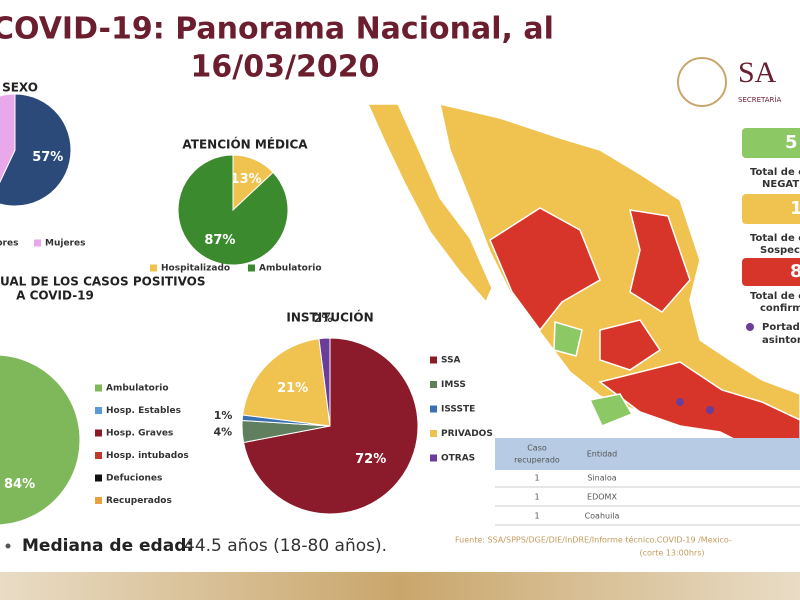 The height and width of the screenshot is (600, 800). What do you see at coordinates (781, 340) in the screenshot?
I see `carrier-text: asintom` at bounding box center [781, 340].